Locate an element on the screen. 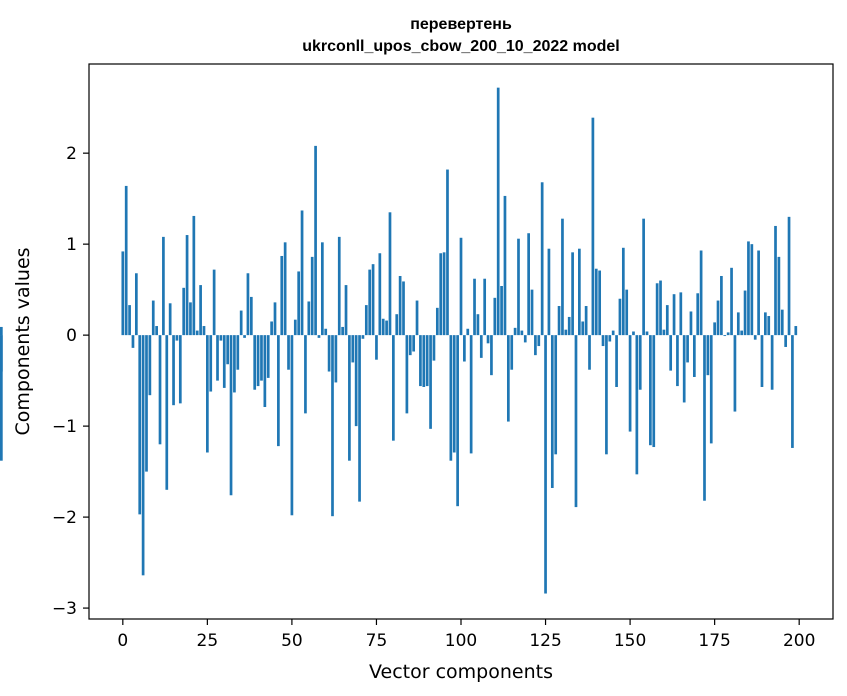 The height and width of the screenshot is (696, 847). y-axis-label: Components values is located at coordinates (23, 341).